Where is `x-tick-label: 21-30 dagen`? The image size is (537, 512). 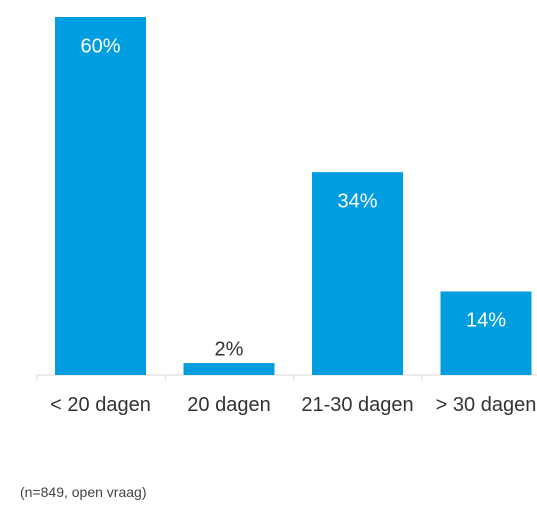
x-tick-label: 21-30 dagen is located at coordinates (357, 405).